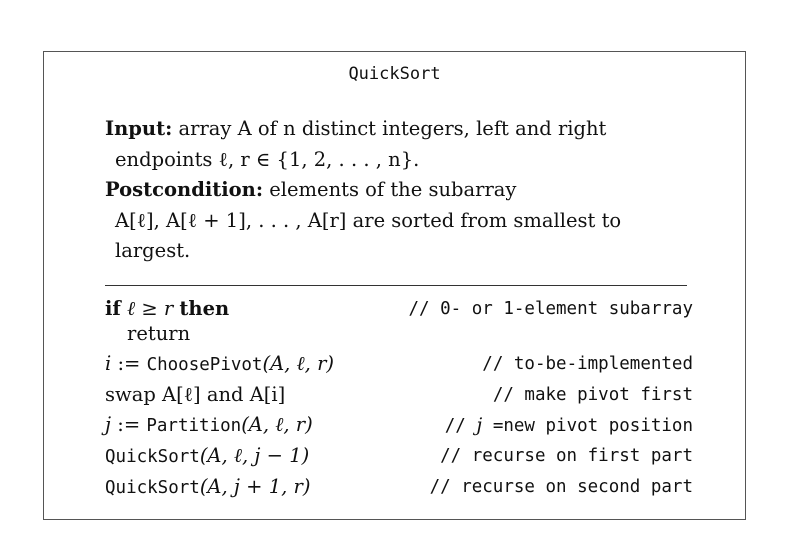 The width and height of the screenshot is (794, 550). Describe the element at coordinates (152, 457) in the screenshot. I see `fn-quicksort-1: QuickSort` at that location.